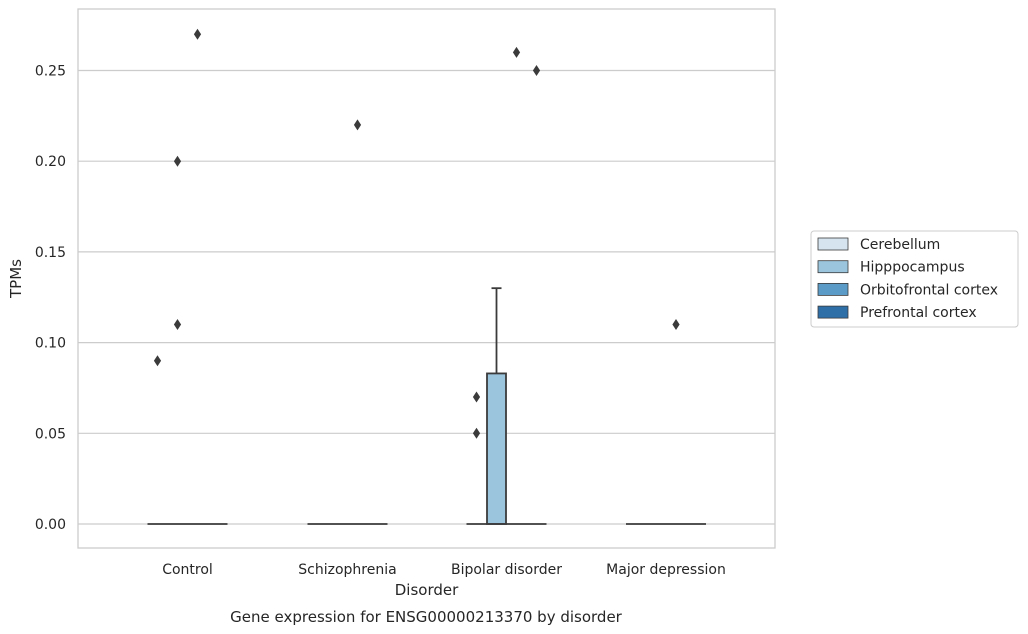  What do you see at coordinates (929, 290) in the screenshot?
I see `legend-label: Orbitofrontal cortex` at bounding box center [929, 290].